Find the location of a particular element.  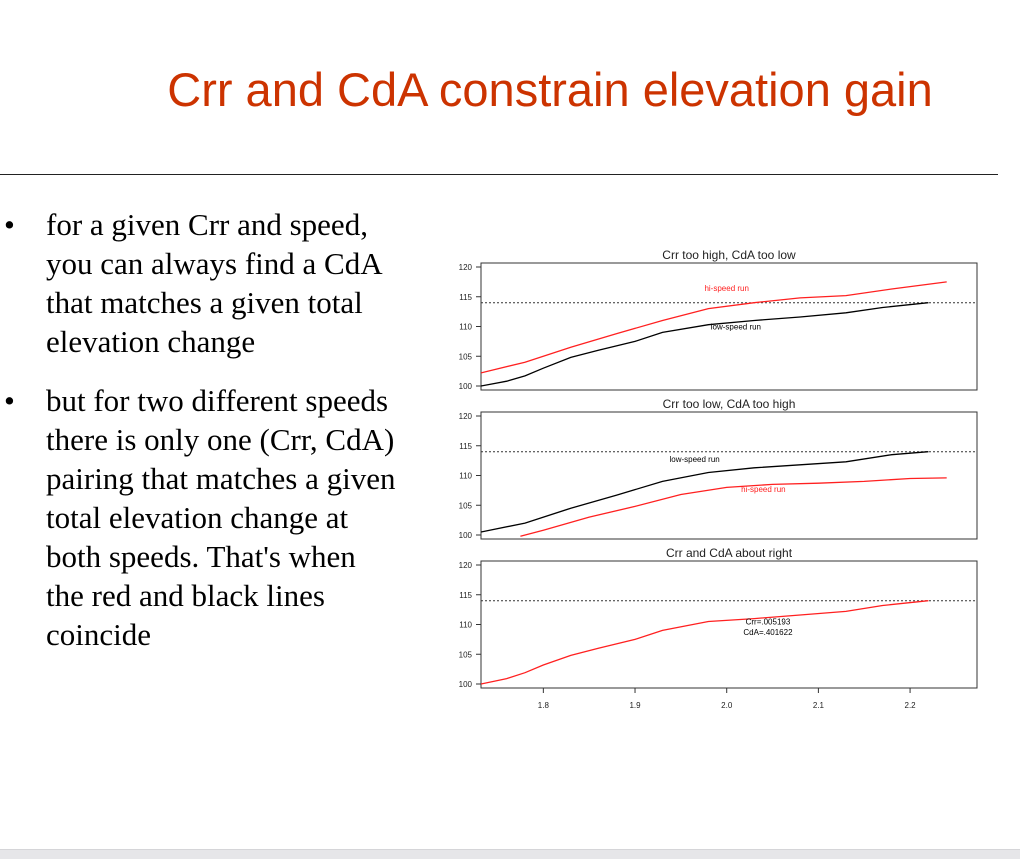

x-tick-label: 1.9 is located at coordinates (635, 705).